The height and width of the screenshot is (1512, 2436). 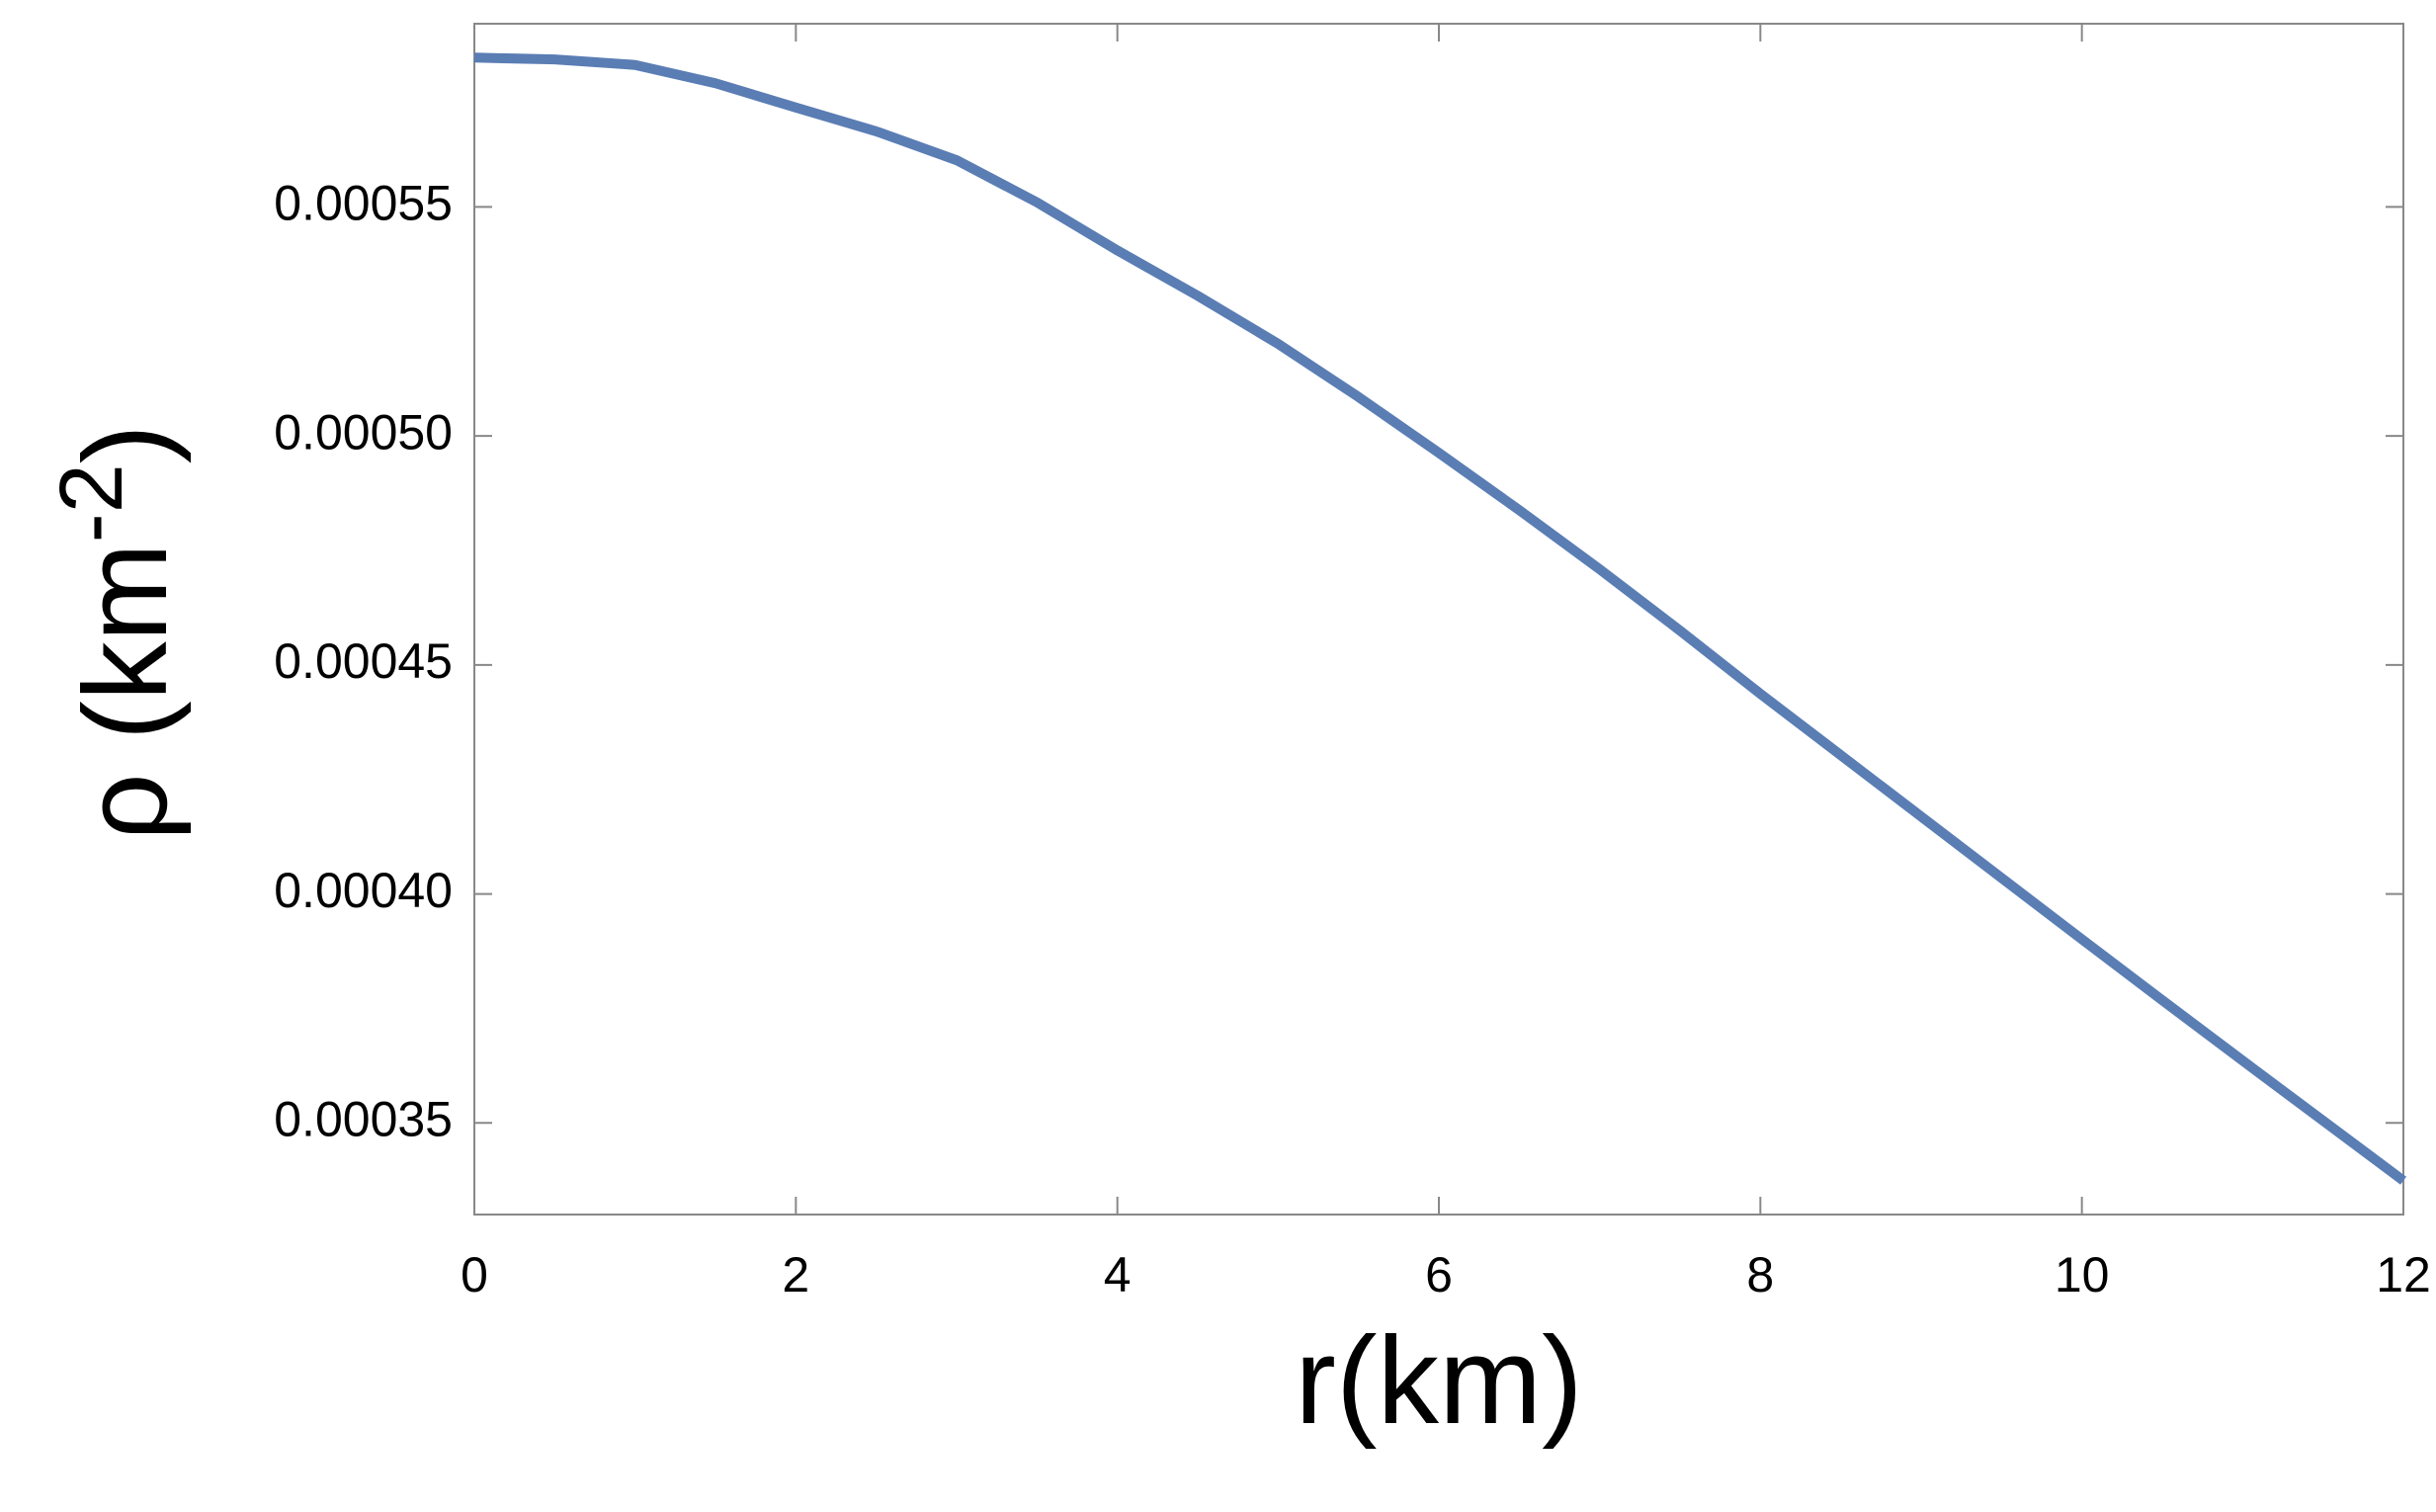 What do you see at coordinates (1760, 1274) in the screenshot?
I see `x-tick-label: 8` at bounding box center [1760, 1274].